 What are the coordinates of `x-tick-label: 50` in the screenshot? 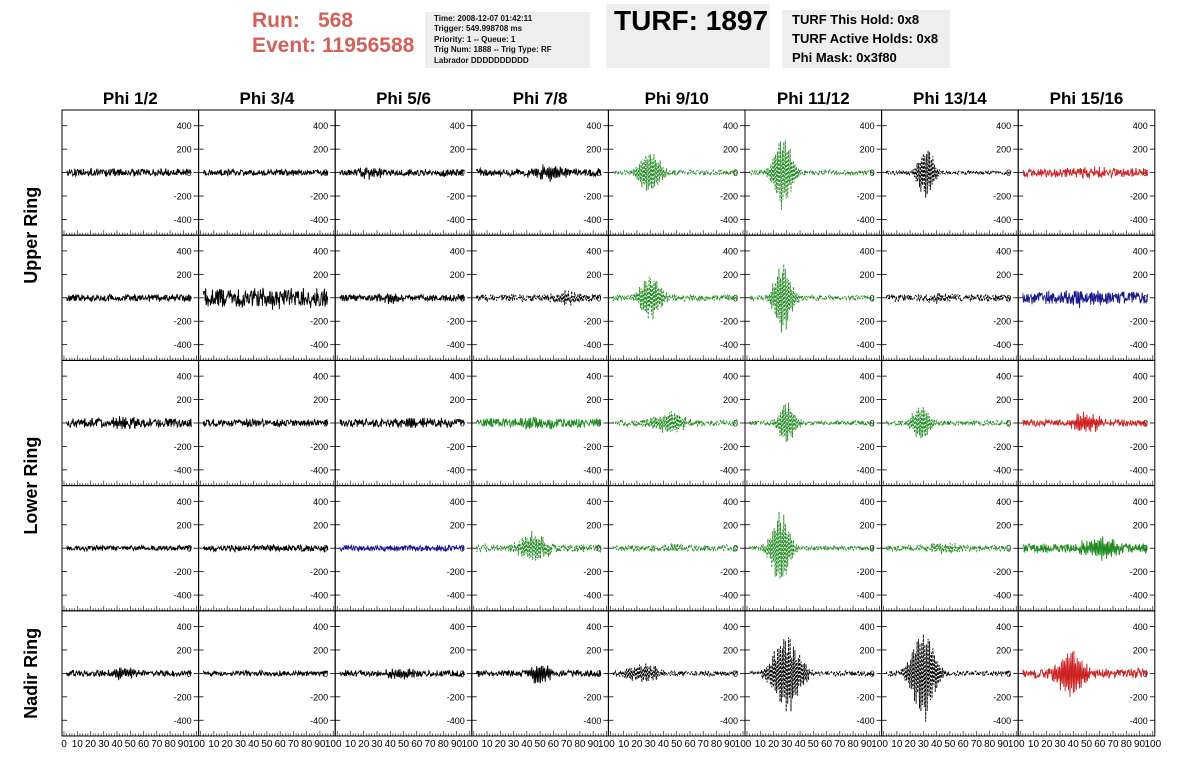 It's located at (950, 744).